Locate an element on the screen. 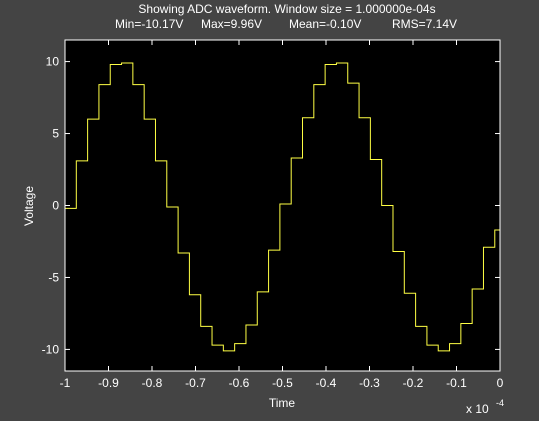 This screenshot has width=539, height=421. y-tick-label: 10 is located at coordinates (53, 62).